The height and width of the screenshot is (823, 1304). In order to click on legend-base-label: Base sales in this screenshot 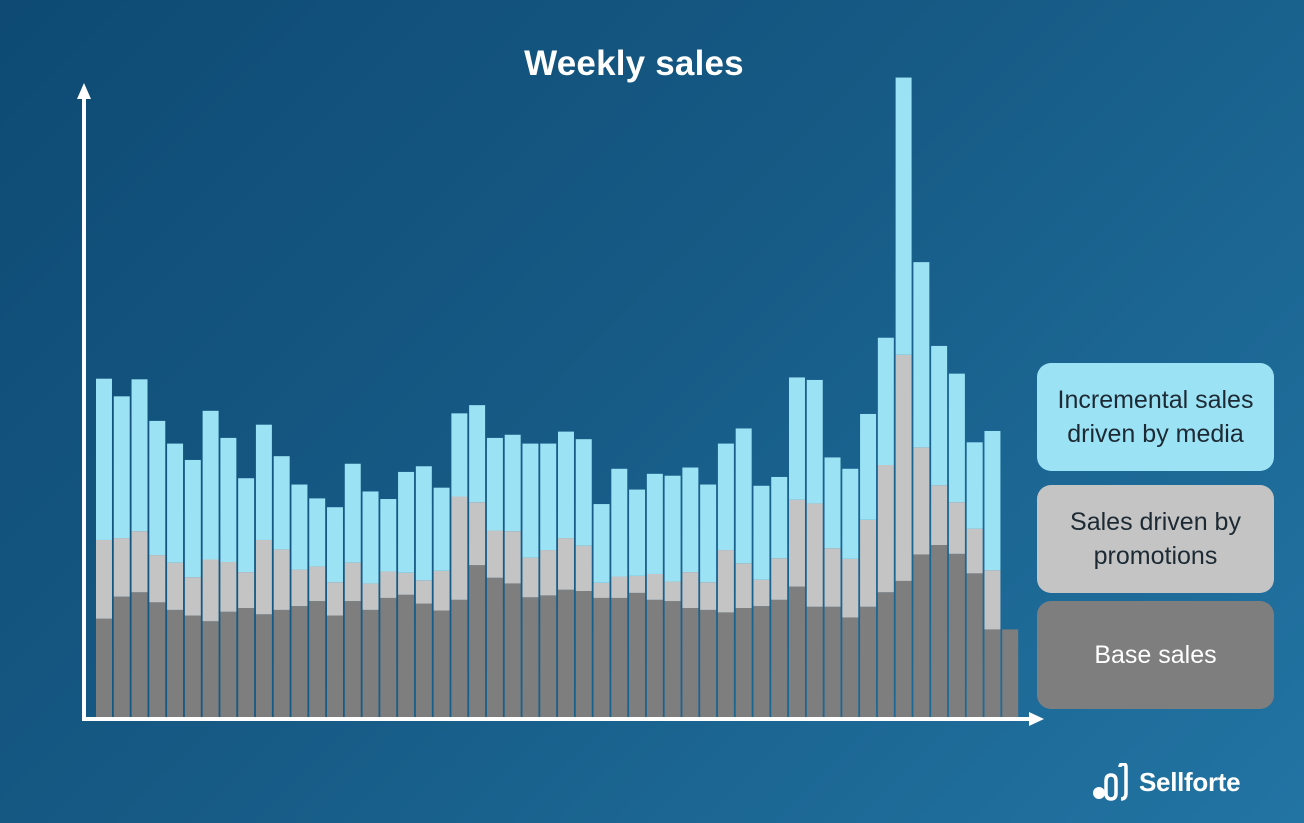, I will do `click(1155, 655)`.